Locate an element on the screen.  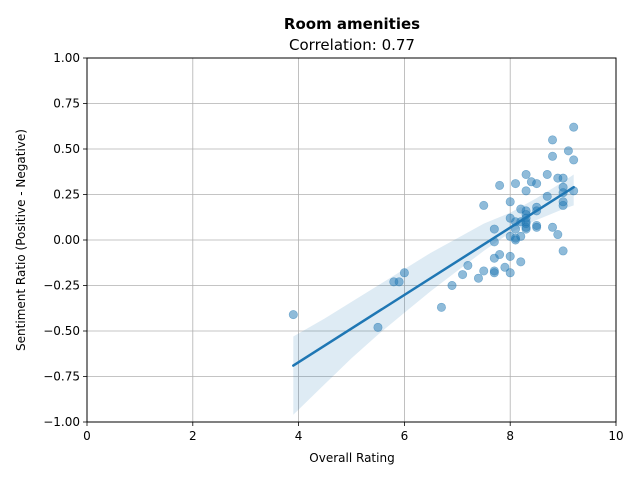
x-tick-label: 8 is located at coordinates (510, 436).